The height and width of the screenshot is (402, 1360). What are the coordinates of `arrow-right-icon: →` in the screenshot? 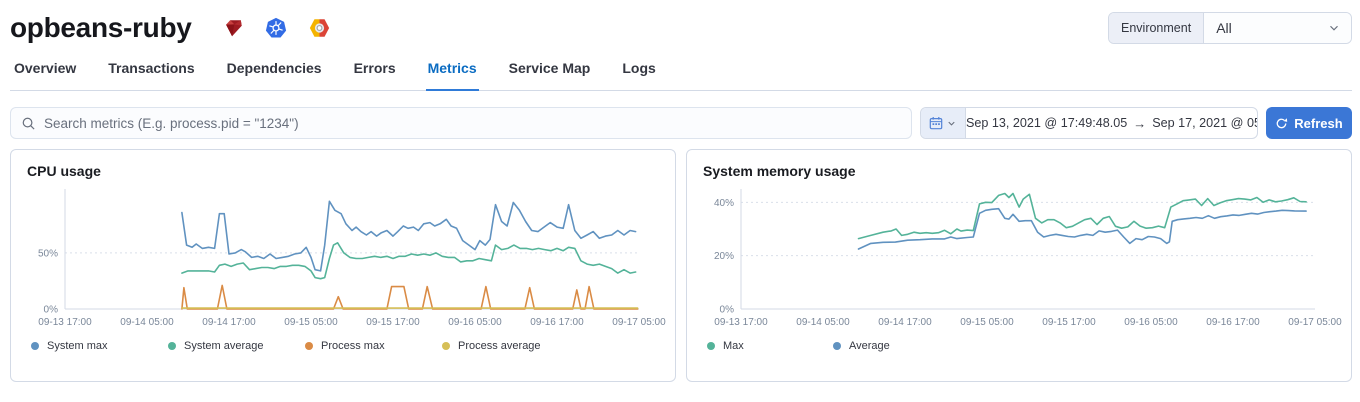 It's located at (1140, 123).